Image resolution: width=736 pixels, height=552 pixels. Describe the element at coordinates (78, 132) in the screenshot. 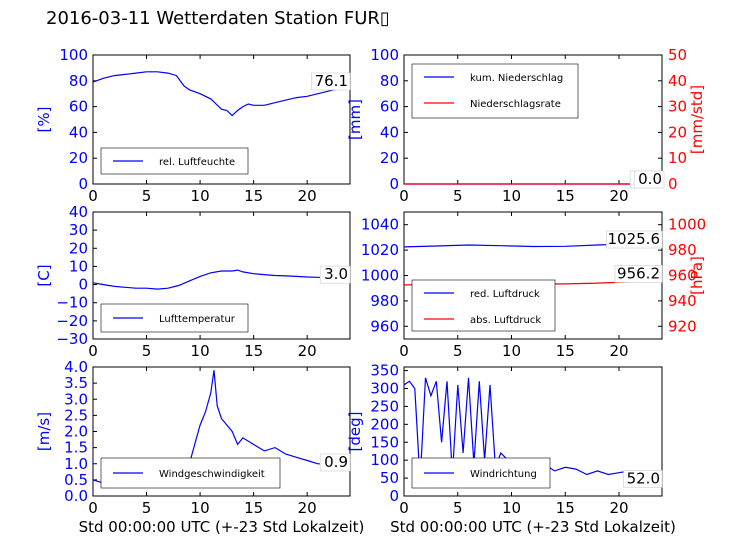

I see `humidity-ytick-label: 40` at that location.